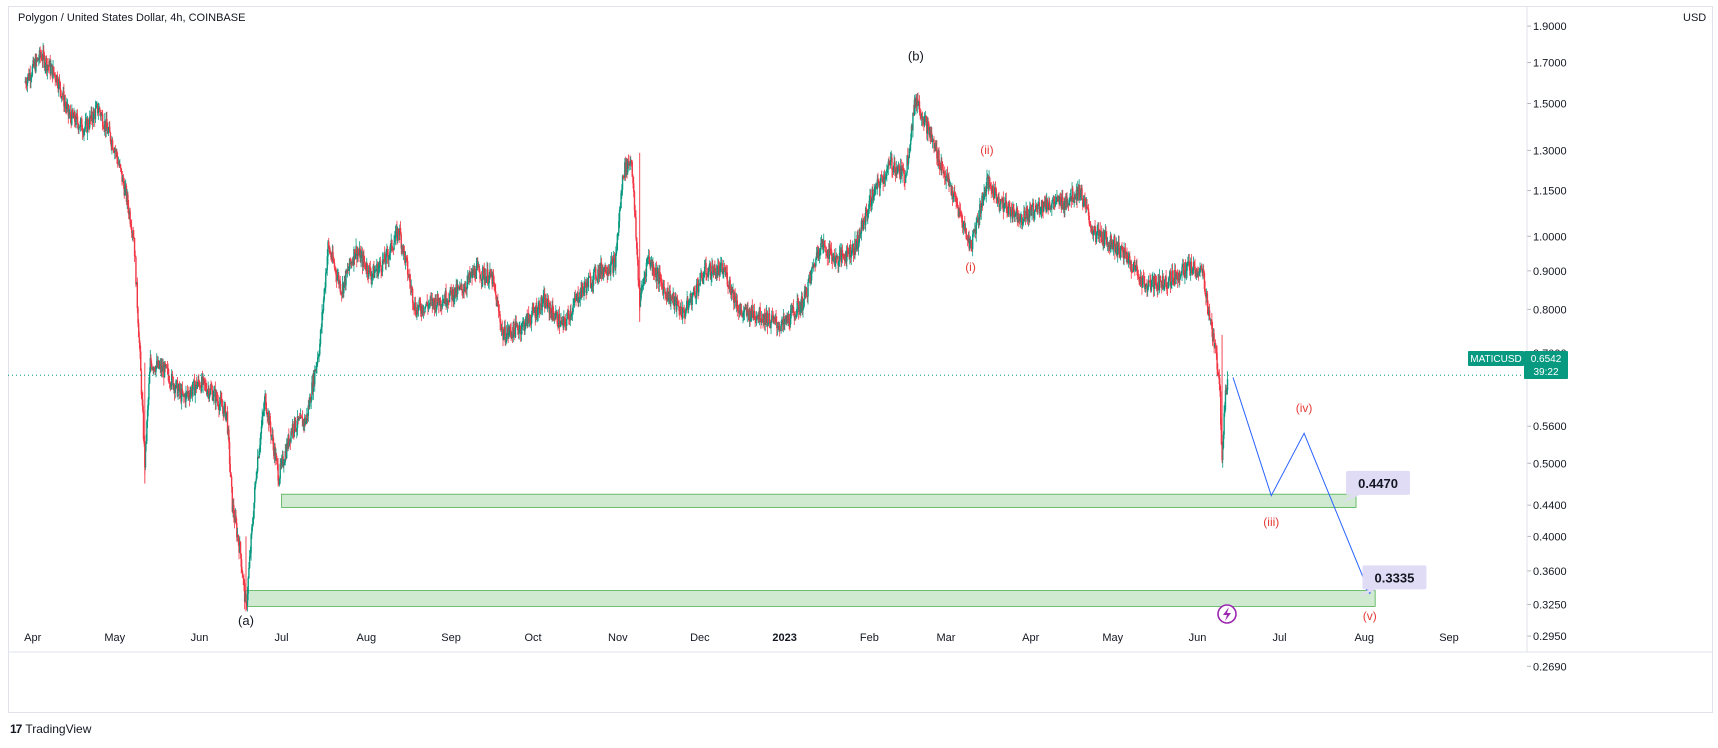 Image resolution: width=1718 pixels, height=748 pixels. Describe the element at coordinates (970, 267) in the screenshot. I see `wave-label: (i)` at that location.